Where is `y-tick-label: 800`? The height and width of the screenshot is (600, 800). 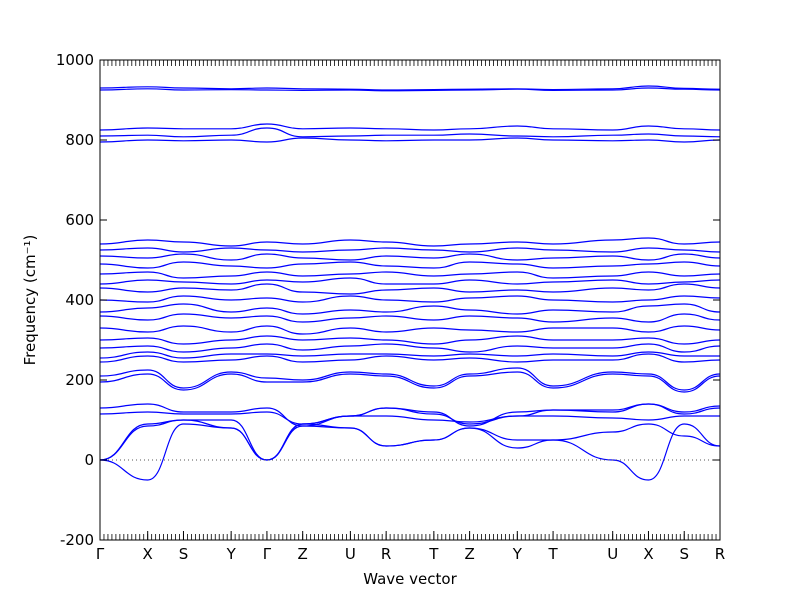
y-tick-label: 800 is located at coordinates (79, 140).